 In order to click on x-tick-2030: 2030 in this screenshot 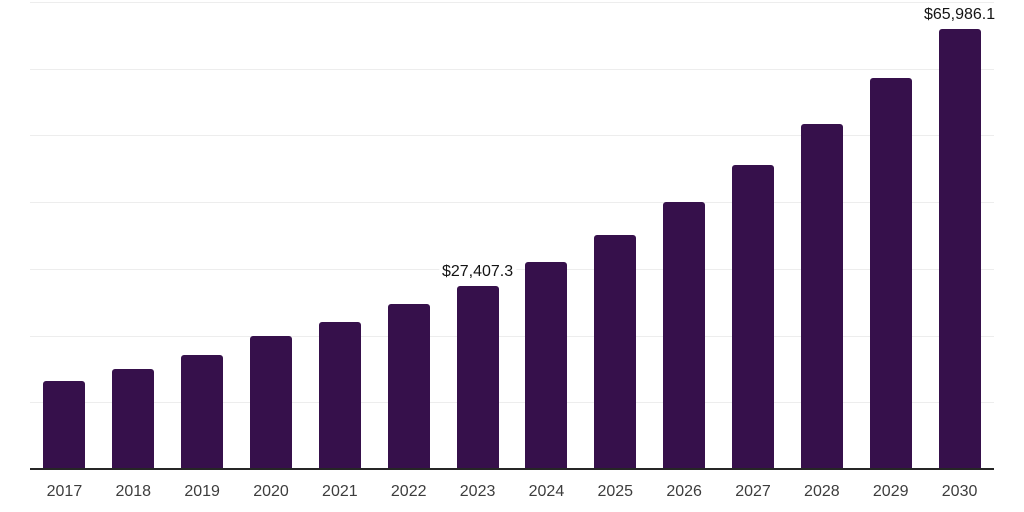, I will do `click(959, 491)`.